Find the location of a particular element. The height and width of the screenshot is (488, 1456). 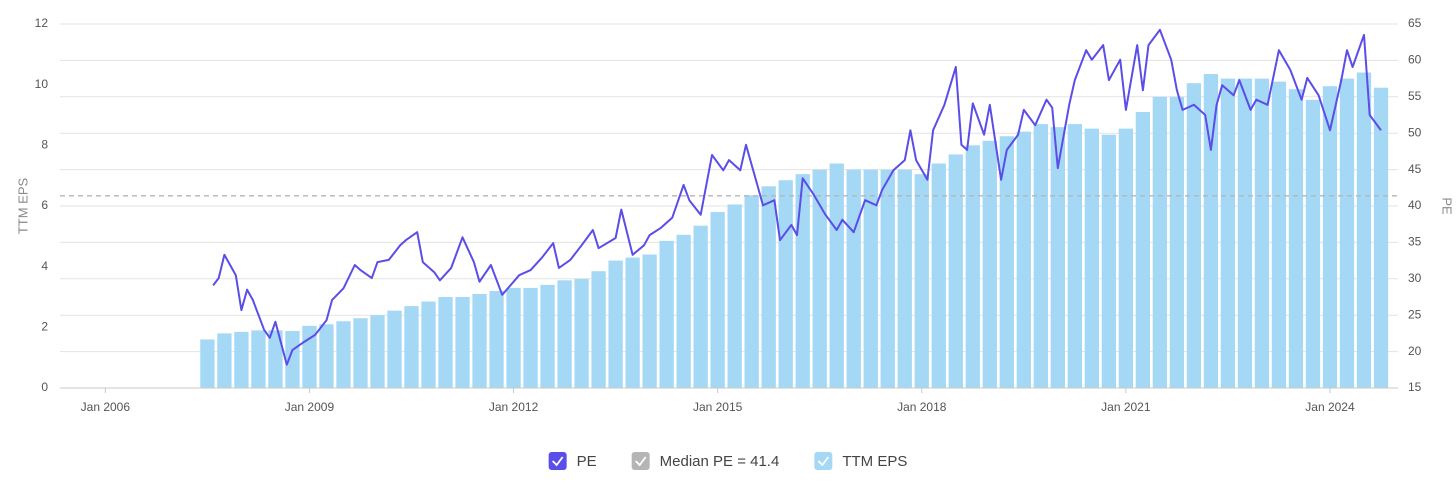

legend-item: TTM EPS is located at coordinates (860, 461).